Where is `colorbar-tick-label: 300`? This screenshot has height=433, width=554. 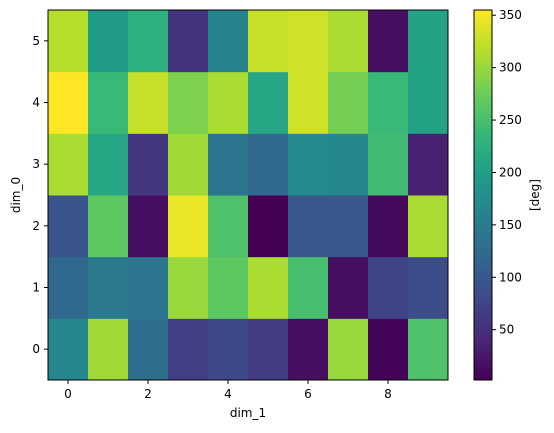
colorbar-tick-label: 300 is located at coordinates (510, 68).